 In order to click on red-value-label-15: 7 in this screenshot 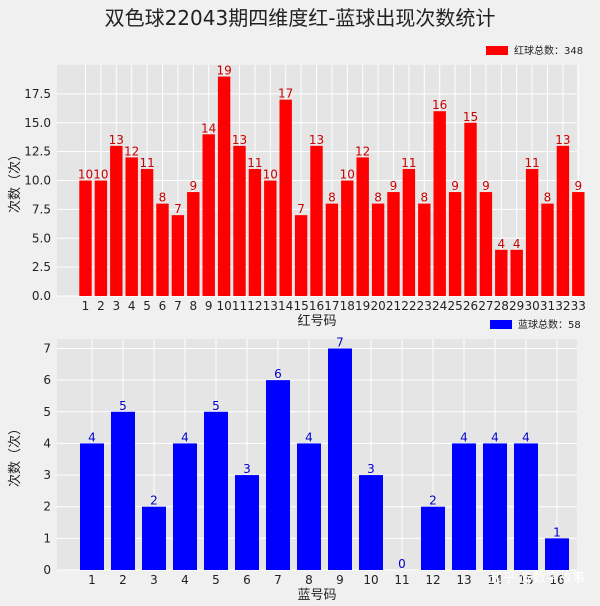, I will do `click(301, 209)`.